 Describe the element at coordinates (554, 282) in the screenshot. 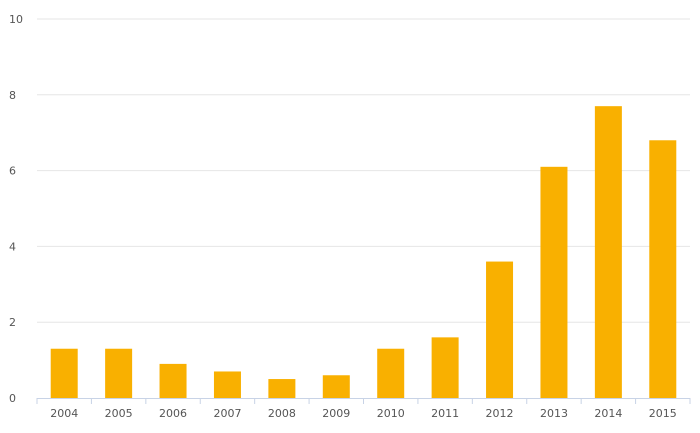

I see `bar-2013` at that location.